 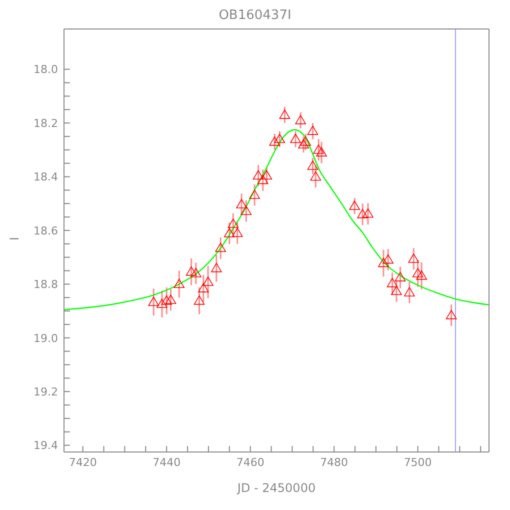 What do you see at coordinates (334, 462) in the screenshot?
I see `x-tick-label: 7480` at bounding box center [334, 462].